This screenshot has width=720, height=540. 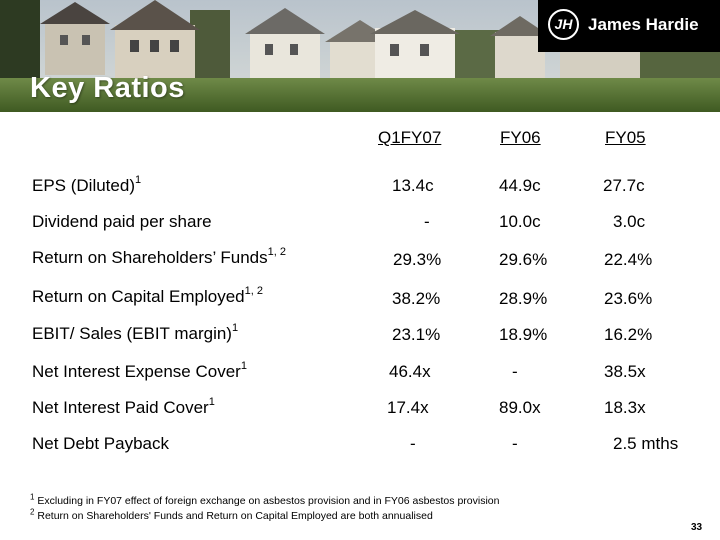 I want to click on row-label: Dividend paid per share, so click(x=122, y=221).